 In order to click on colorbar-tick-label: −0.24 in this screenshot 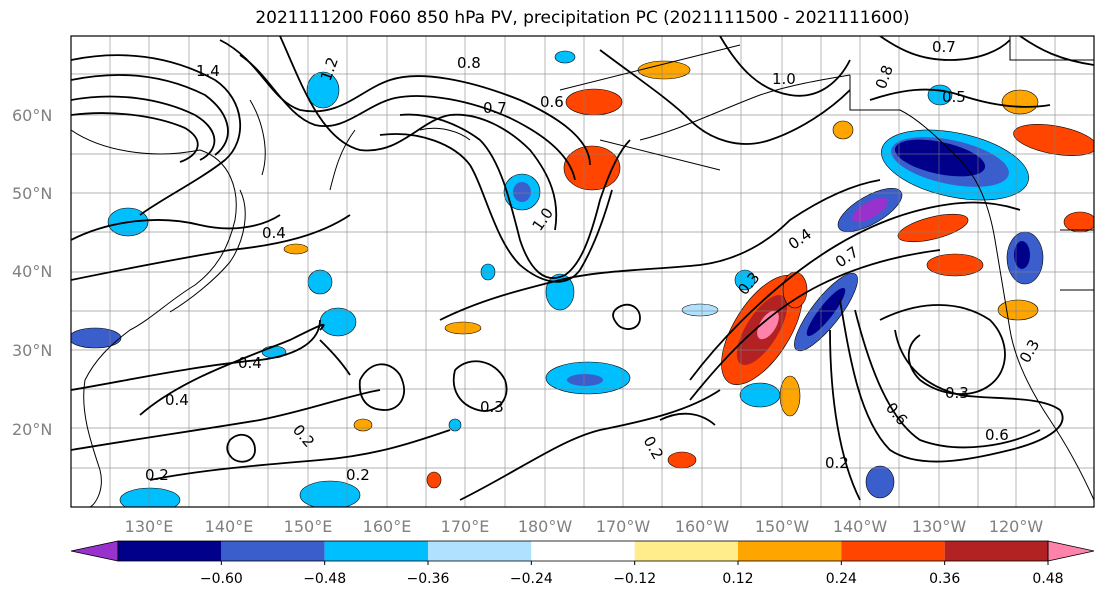, I will do `click(531, 579)`.